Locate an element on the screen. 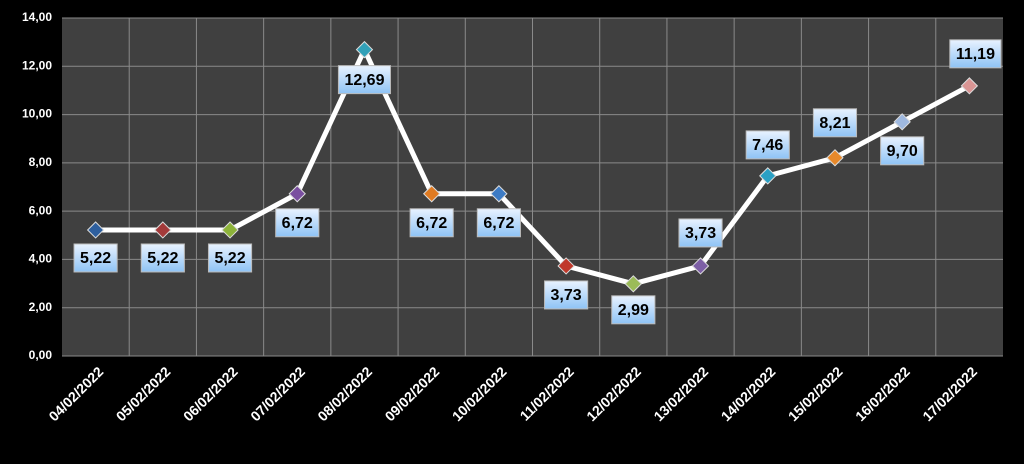 This screenshot has height=464, width=1024. data-label: 11,19 is located at coordinates (975, 54).